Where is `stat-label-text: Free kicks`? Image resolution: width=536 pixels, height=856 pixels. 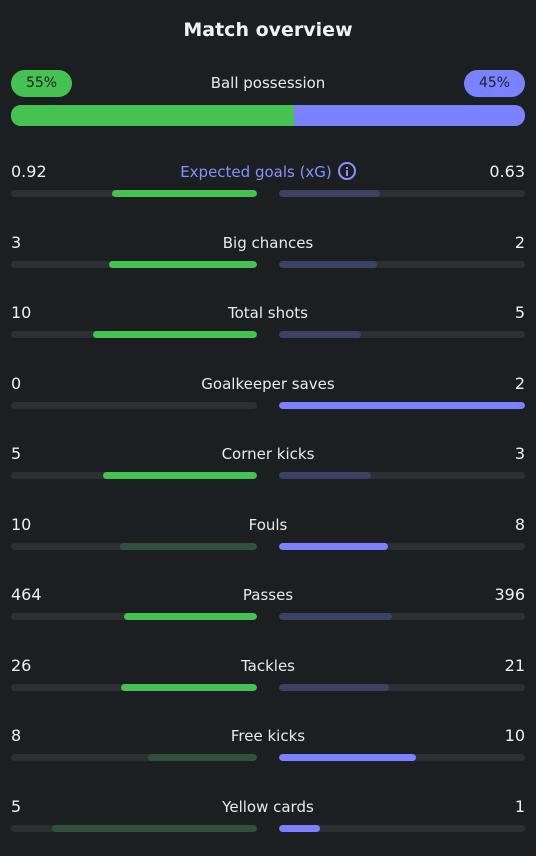 stat-label-text: Free kicks is located at coordinates (268, 736).